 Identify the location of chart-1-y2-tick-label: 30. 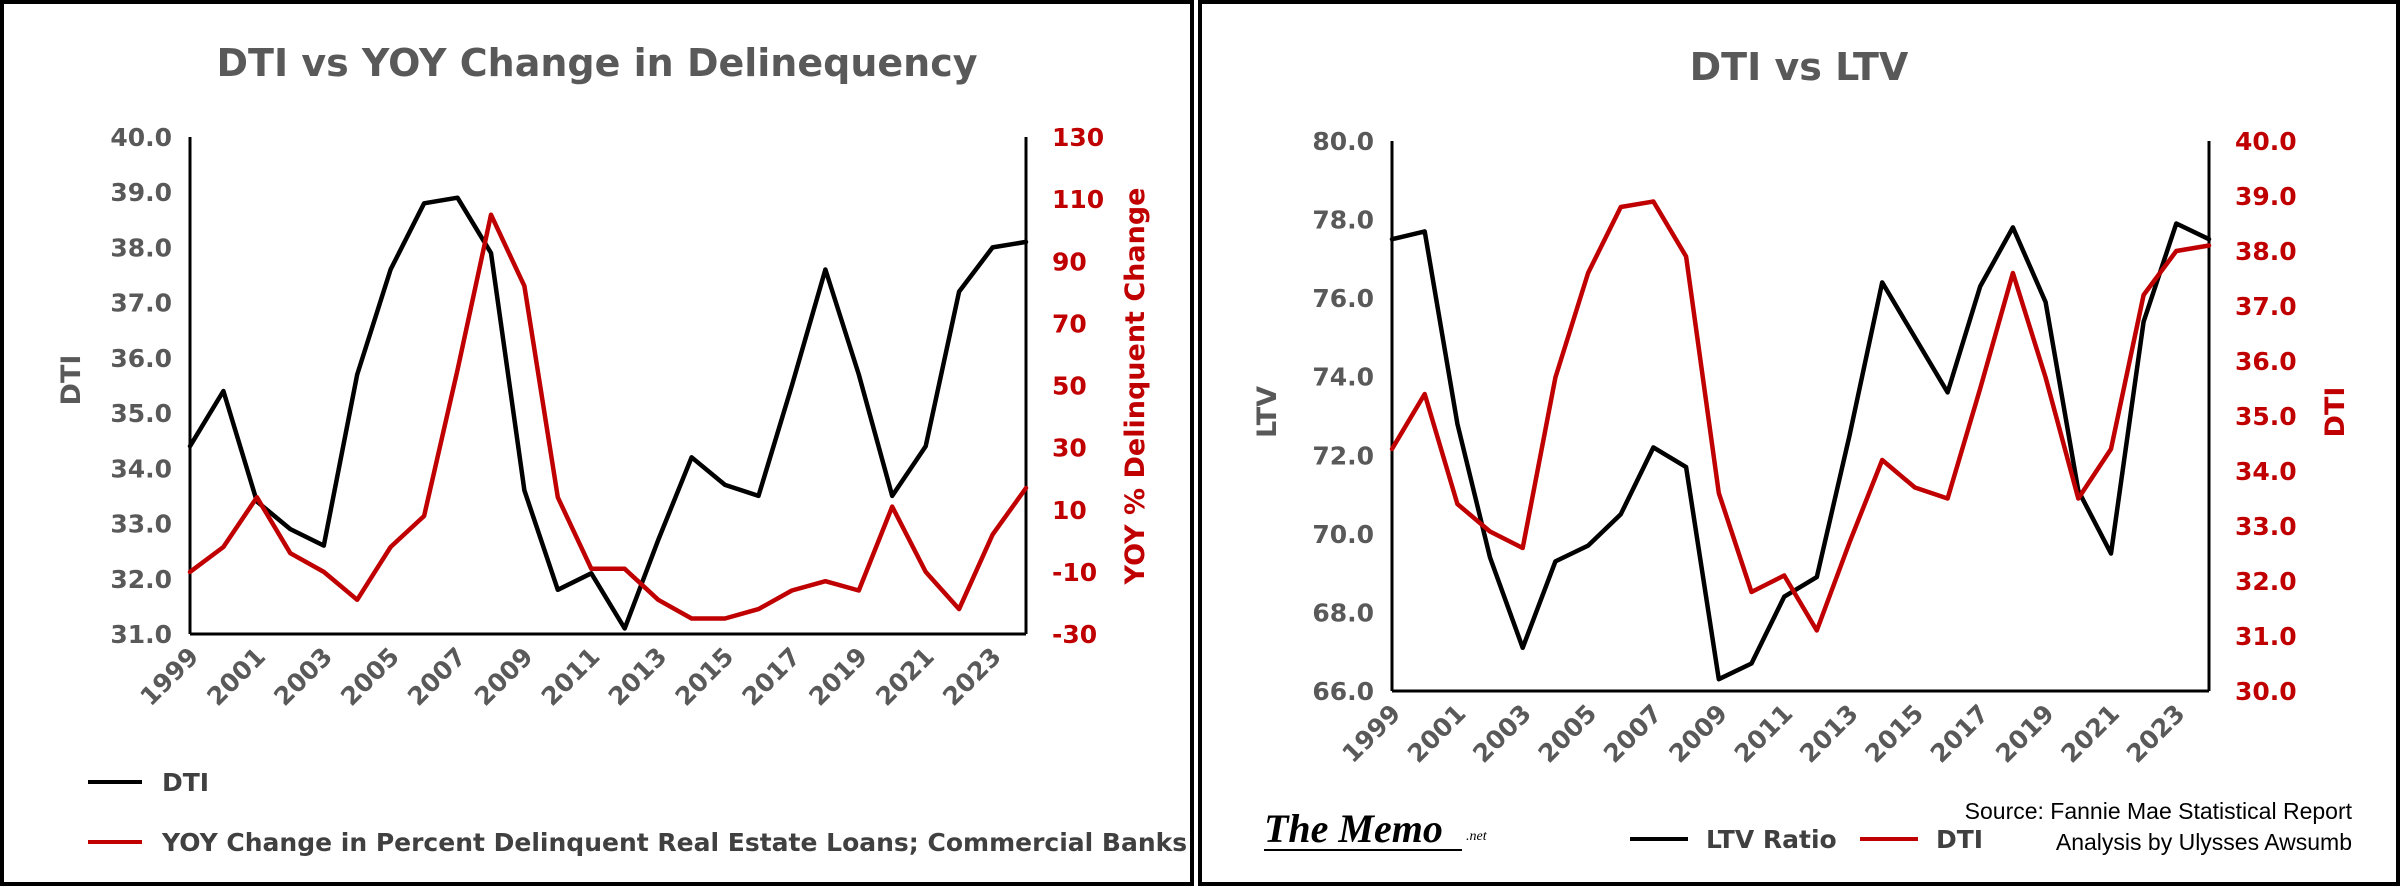
(1069, 448).